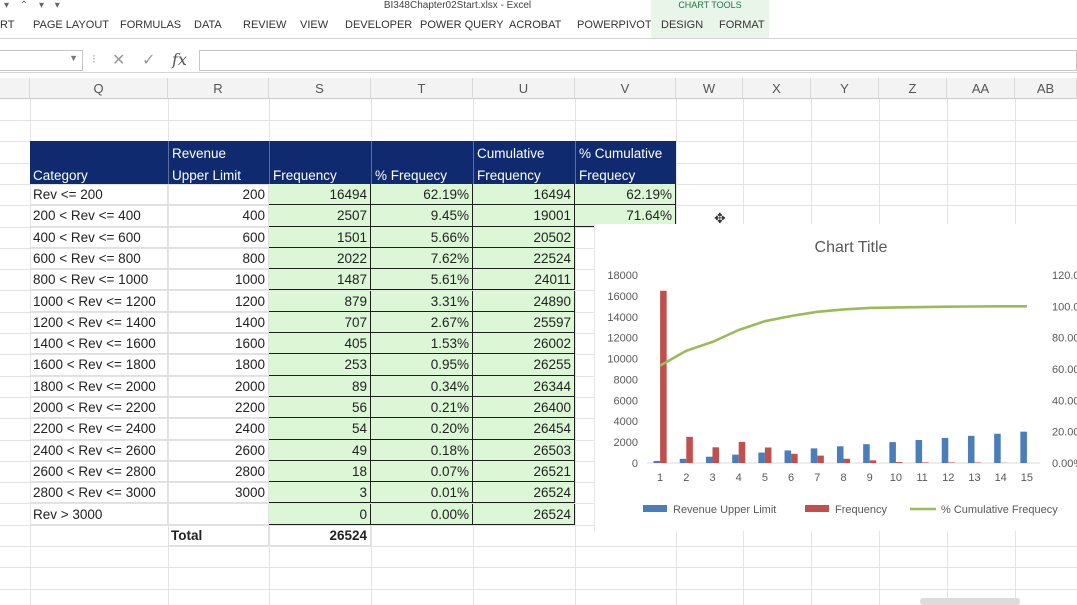 The image size is (1077, 605). What do you see at coordinates (1046, 88) in the screenshot?
I see `column-header: AB` at bounding box center [1046, 88].